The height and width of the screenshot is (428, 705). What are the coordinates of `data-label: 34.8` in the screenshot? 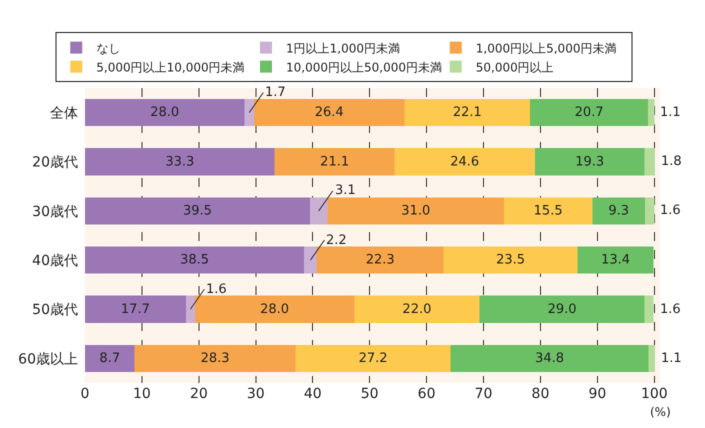 It's located at (549, 358).